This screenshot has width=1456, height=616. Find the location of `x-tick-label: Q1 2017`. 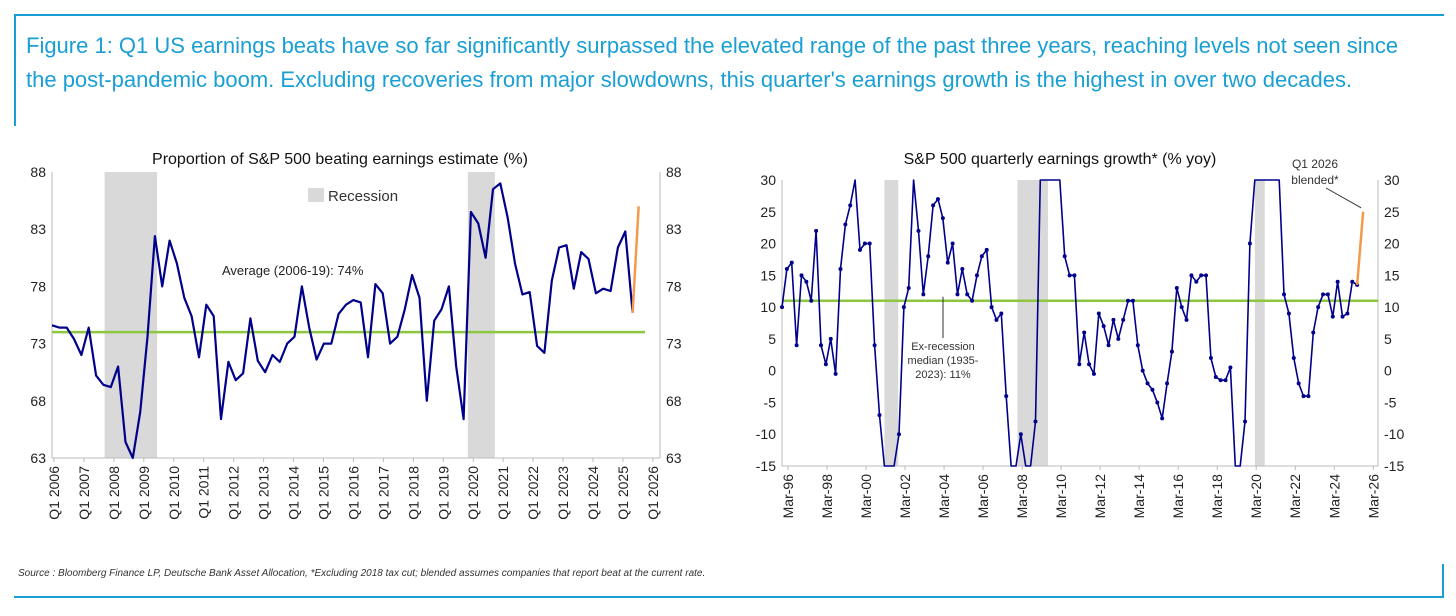

x-tick-label: Q1 2017 is located at coordinates (383, 493).